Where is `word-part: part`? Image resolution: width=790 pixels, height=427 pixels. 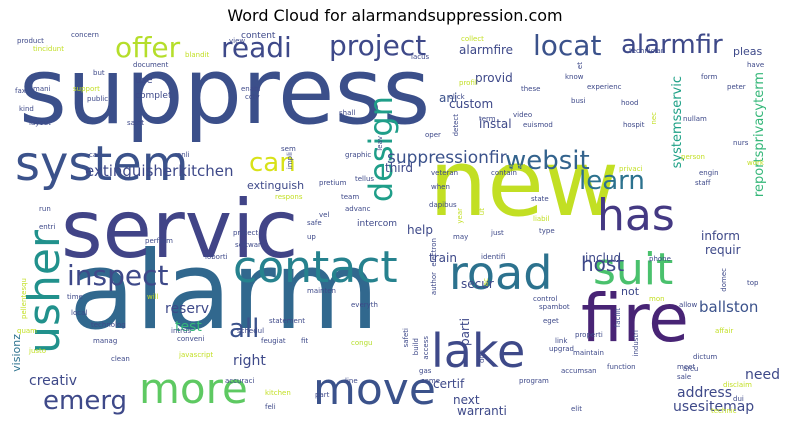
word-part: part is located at coordinates (322, 395).